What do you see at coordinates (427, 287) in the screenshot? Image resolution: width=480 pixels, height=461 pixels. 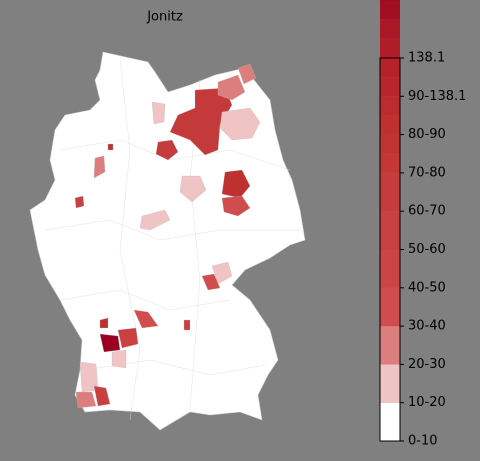 I see `colorbar-tick-label: 40-50` at bounding box center [427, 287].